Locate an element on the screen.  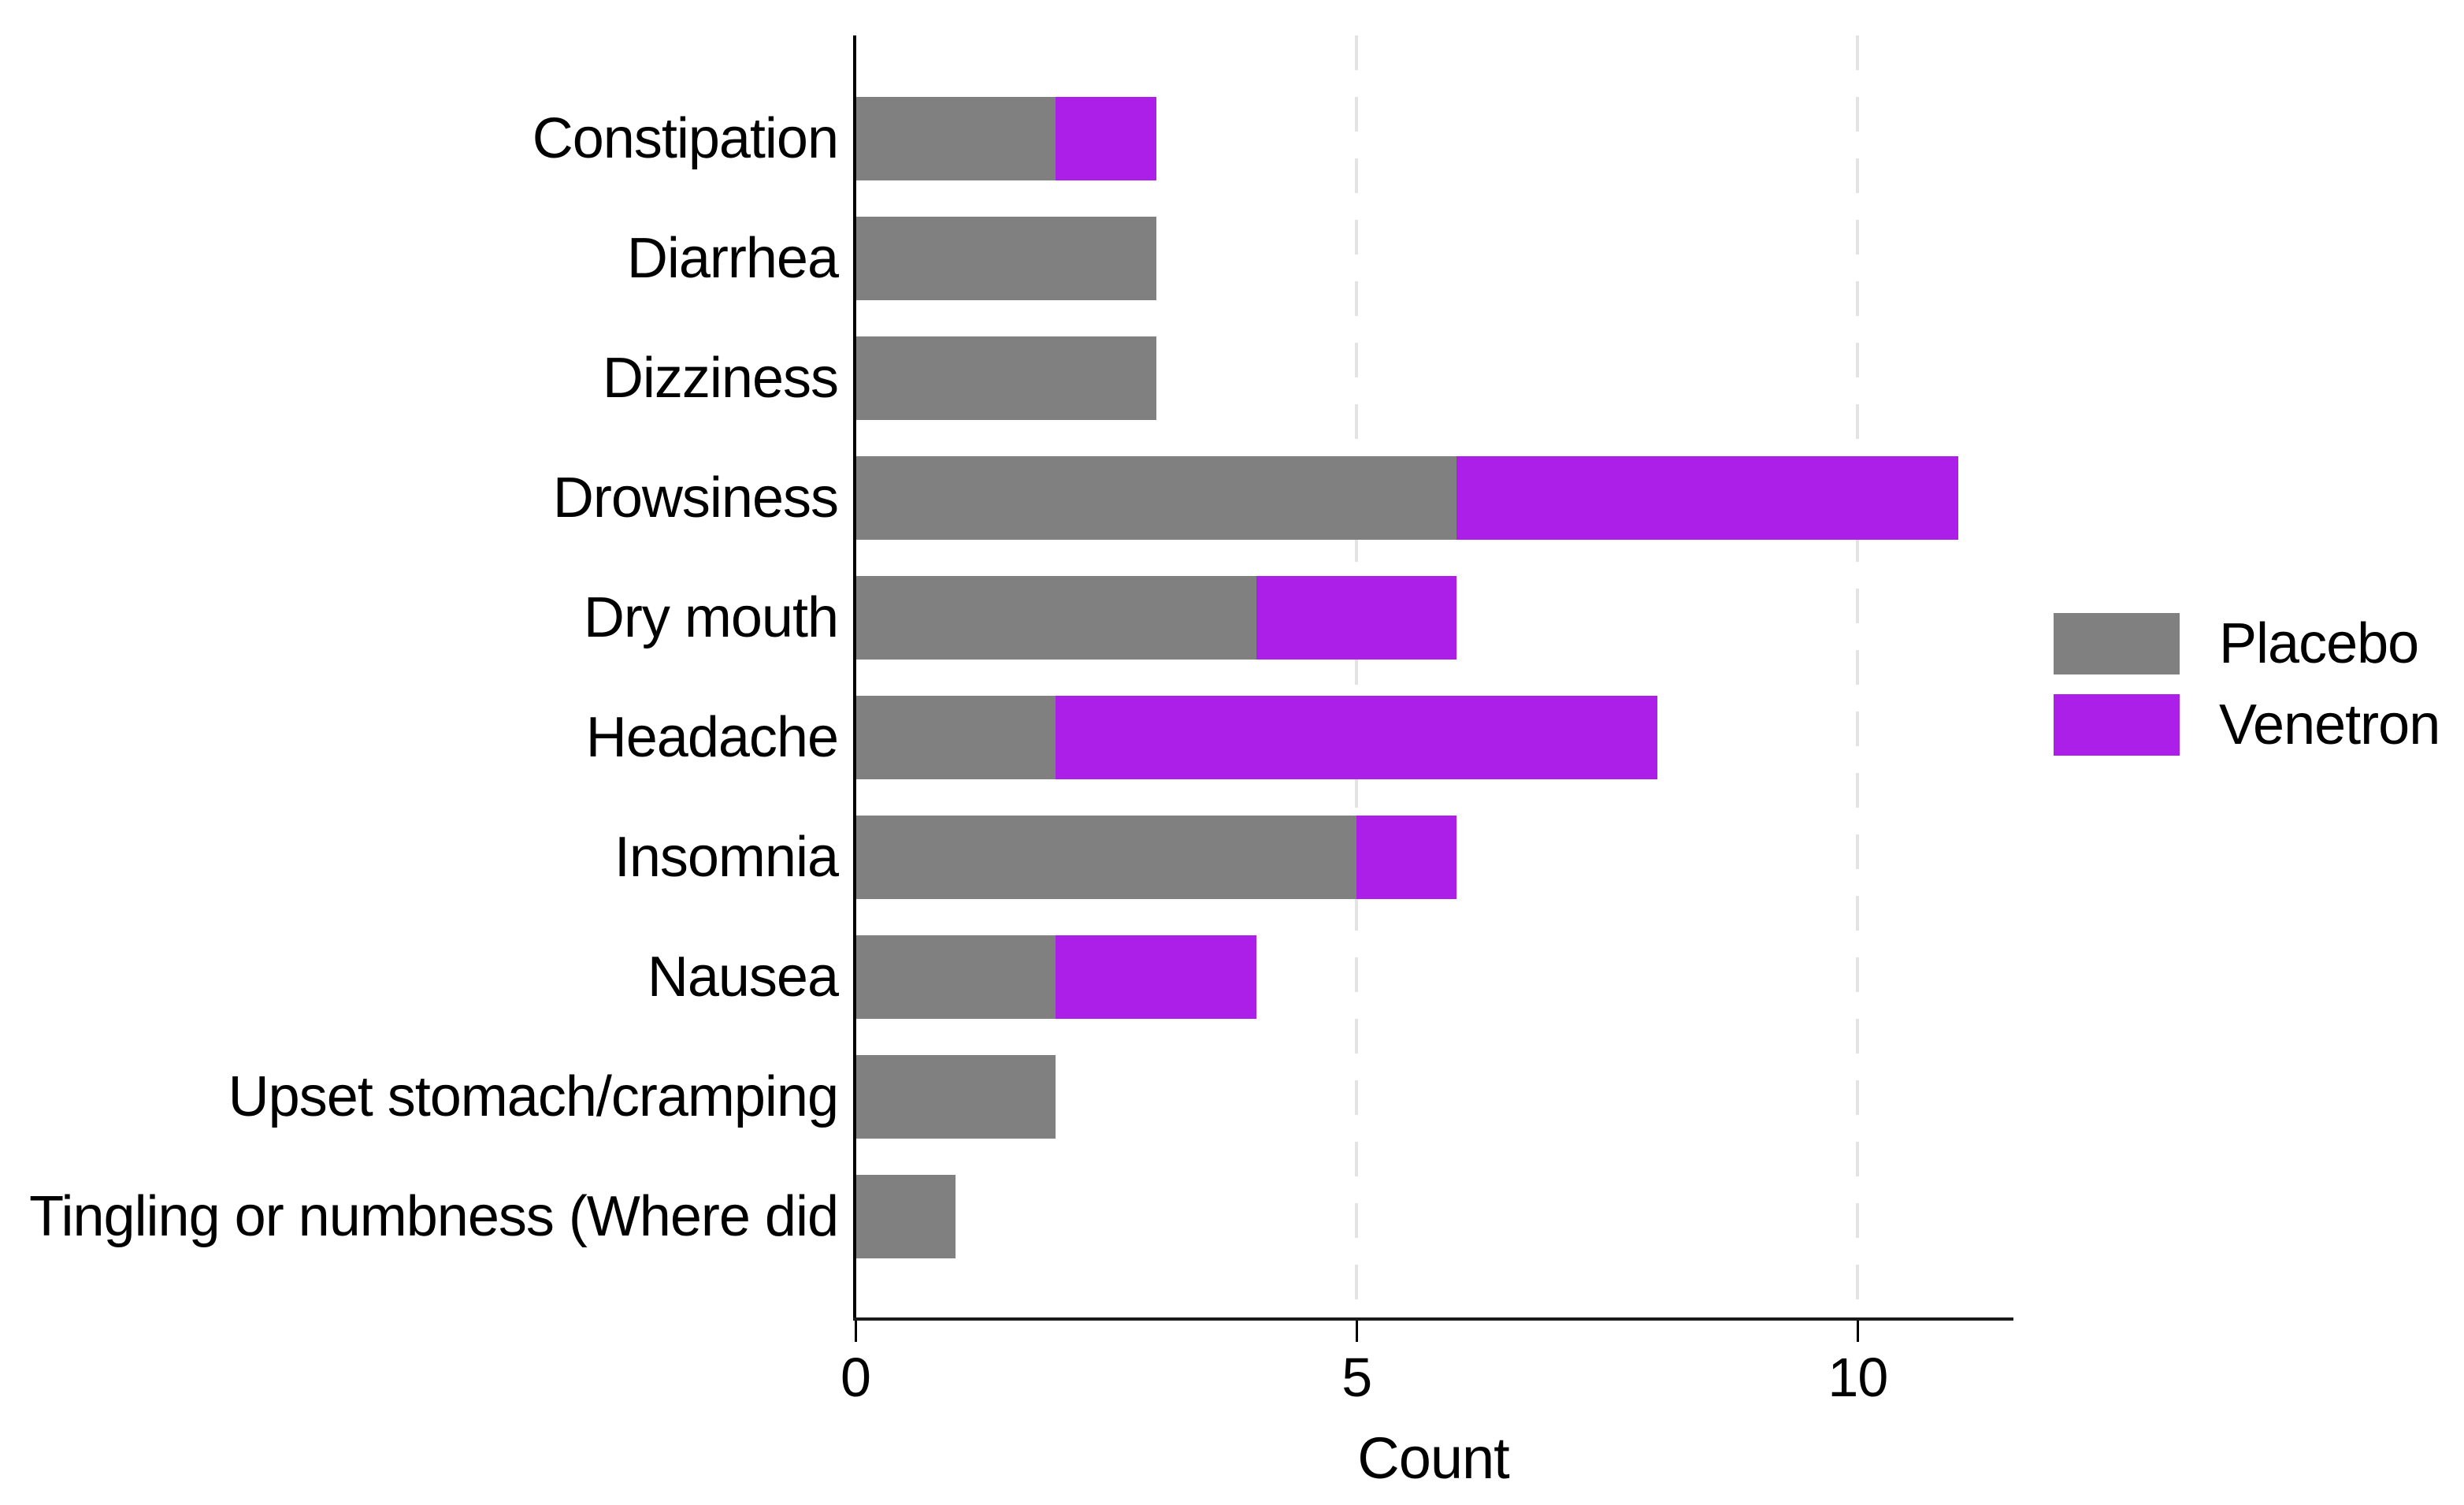
category-label-0: Constipation is located at coordinates (685, 139).